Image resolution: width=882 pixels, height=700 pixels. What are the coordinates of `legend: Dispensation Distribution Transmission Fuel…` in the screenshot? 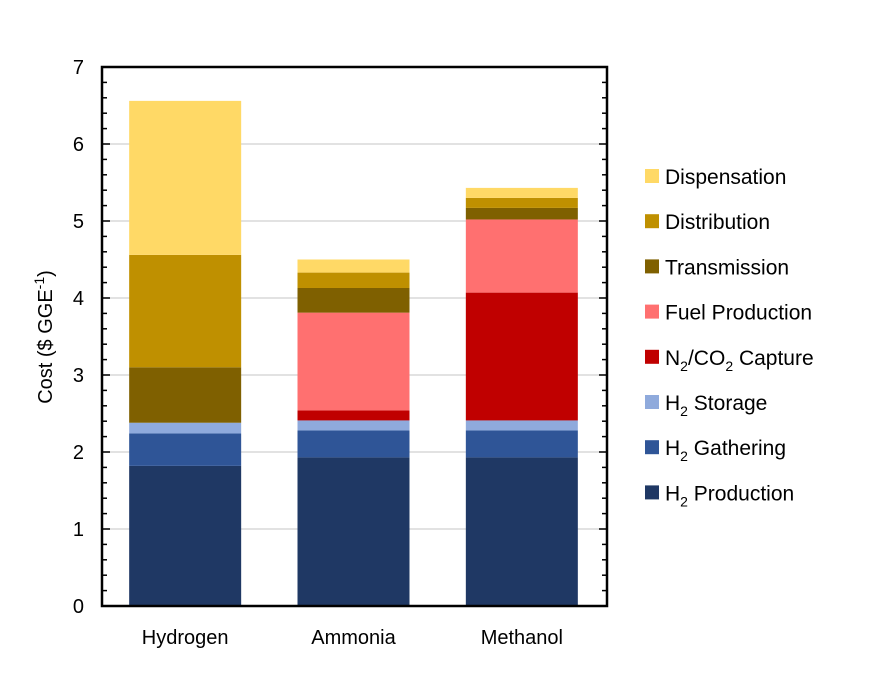 It's located at (729, 337).